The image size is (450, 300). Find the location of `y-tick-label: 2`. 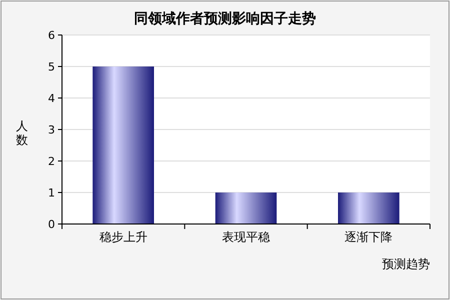

y-tick-label: 2 is located at coordinates (51, 161).